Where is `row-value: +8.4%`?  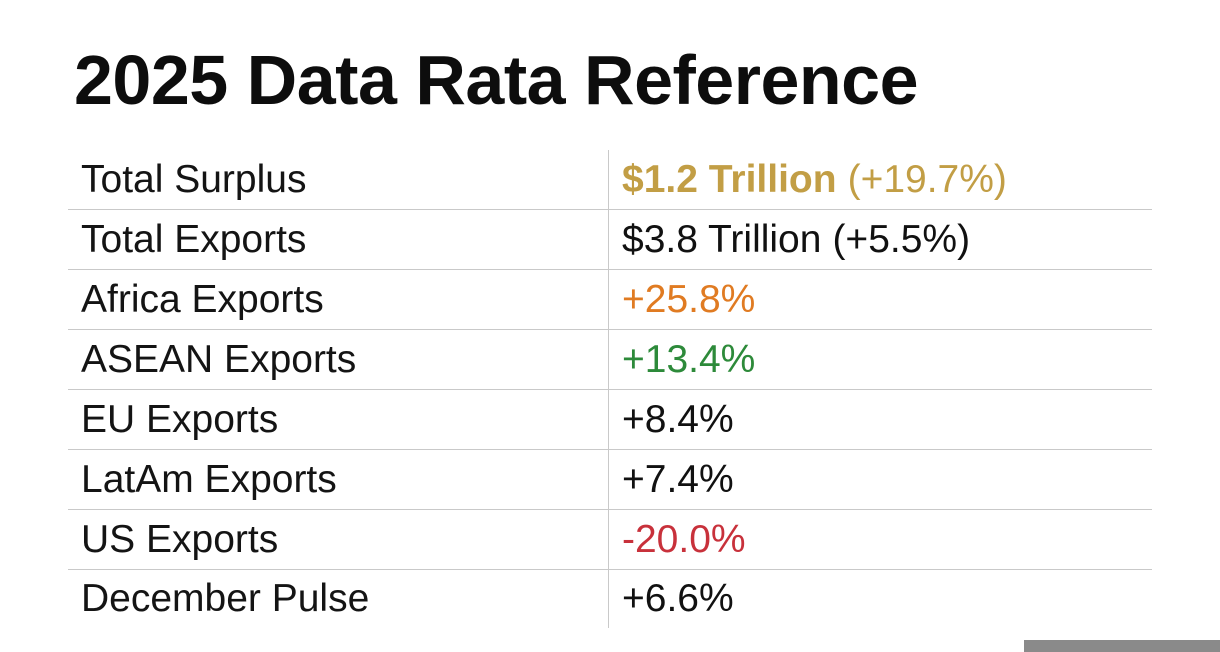 row-value: +8.4% is located at coordinates (678, 419).